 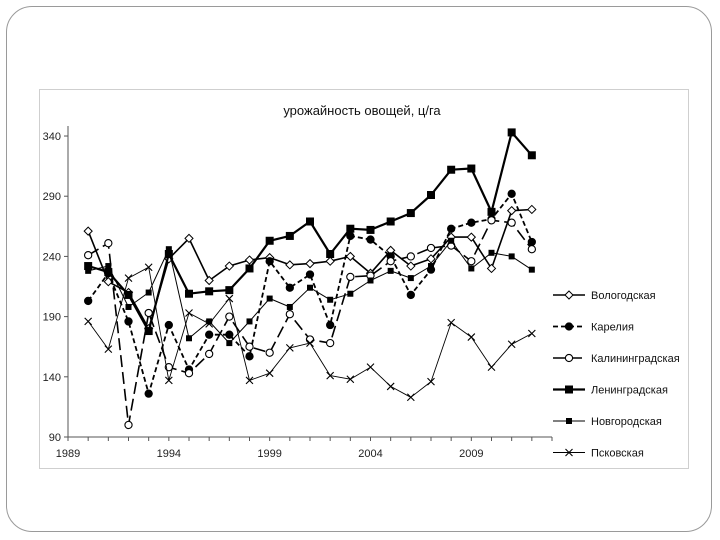 I want to click on x-tick-label: 2009, so click(x=471, y=454).